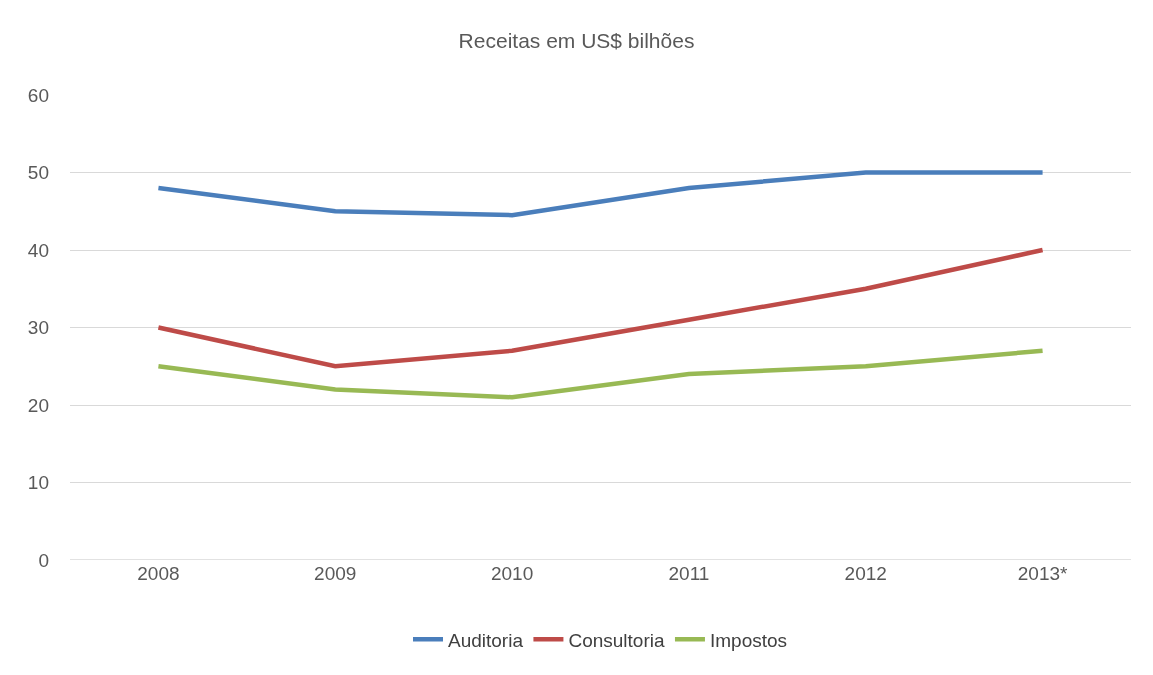 This screenshot has height=675, width=1153. Describe the element at coordinates (1043, 573) in the screenshot. I see `x-tick-label: 2013*` at that location.